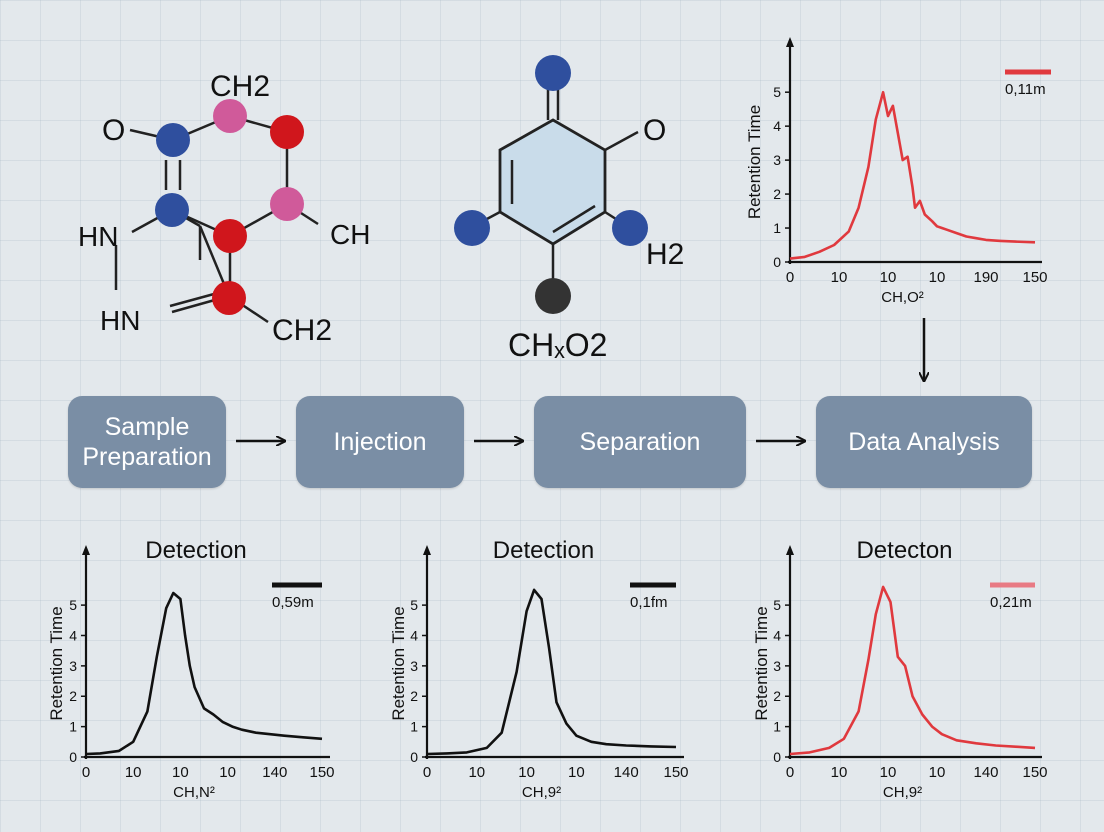 This screenshot has width=1104, height=832. I want to click on molecule-b-label: H2, so click(665, 254).